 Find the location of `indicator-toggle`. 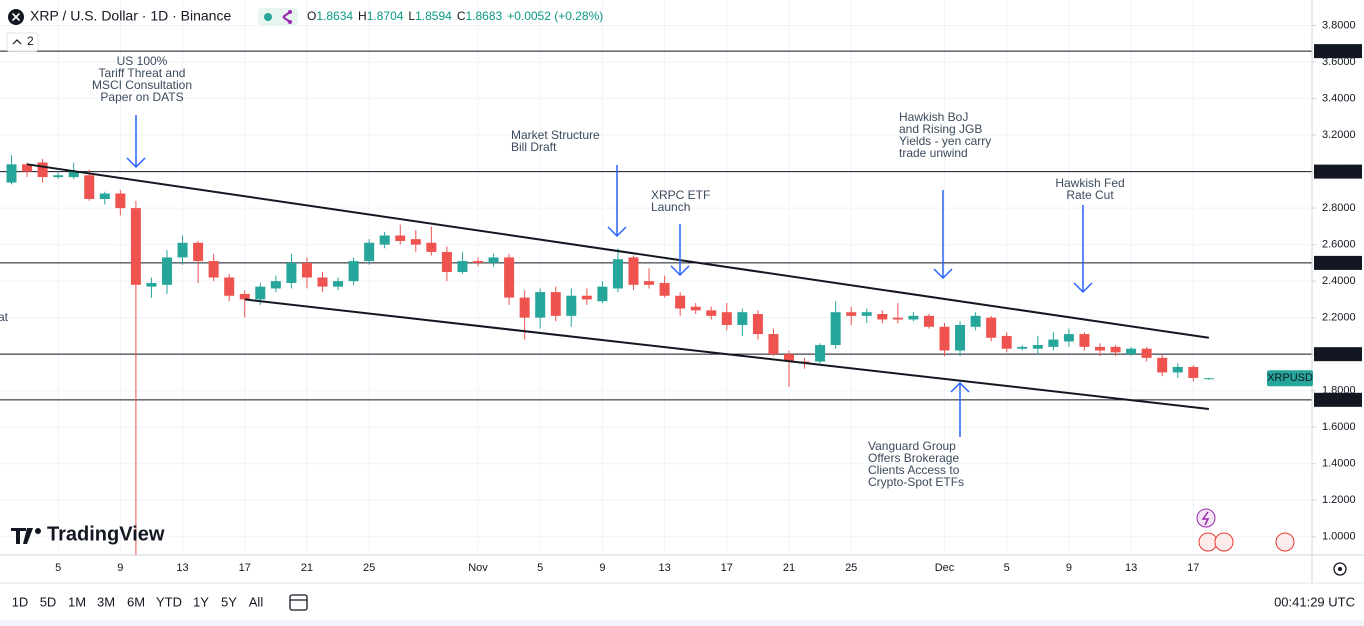

indicator-toggle is located at coordinates (22, 42).